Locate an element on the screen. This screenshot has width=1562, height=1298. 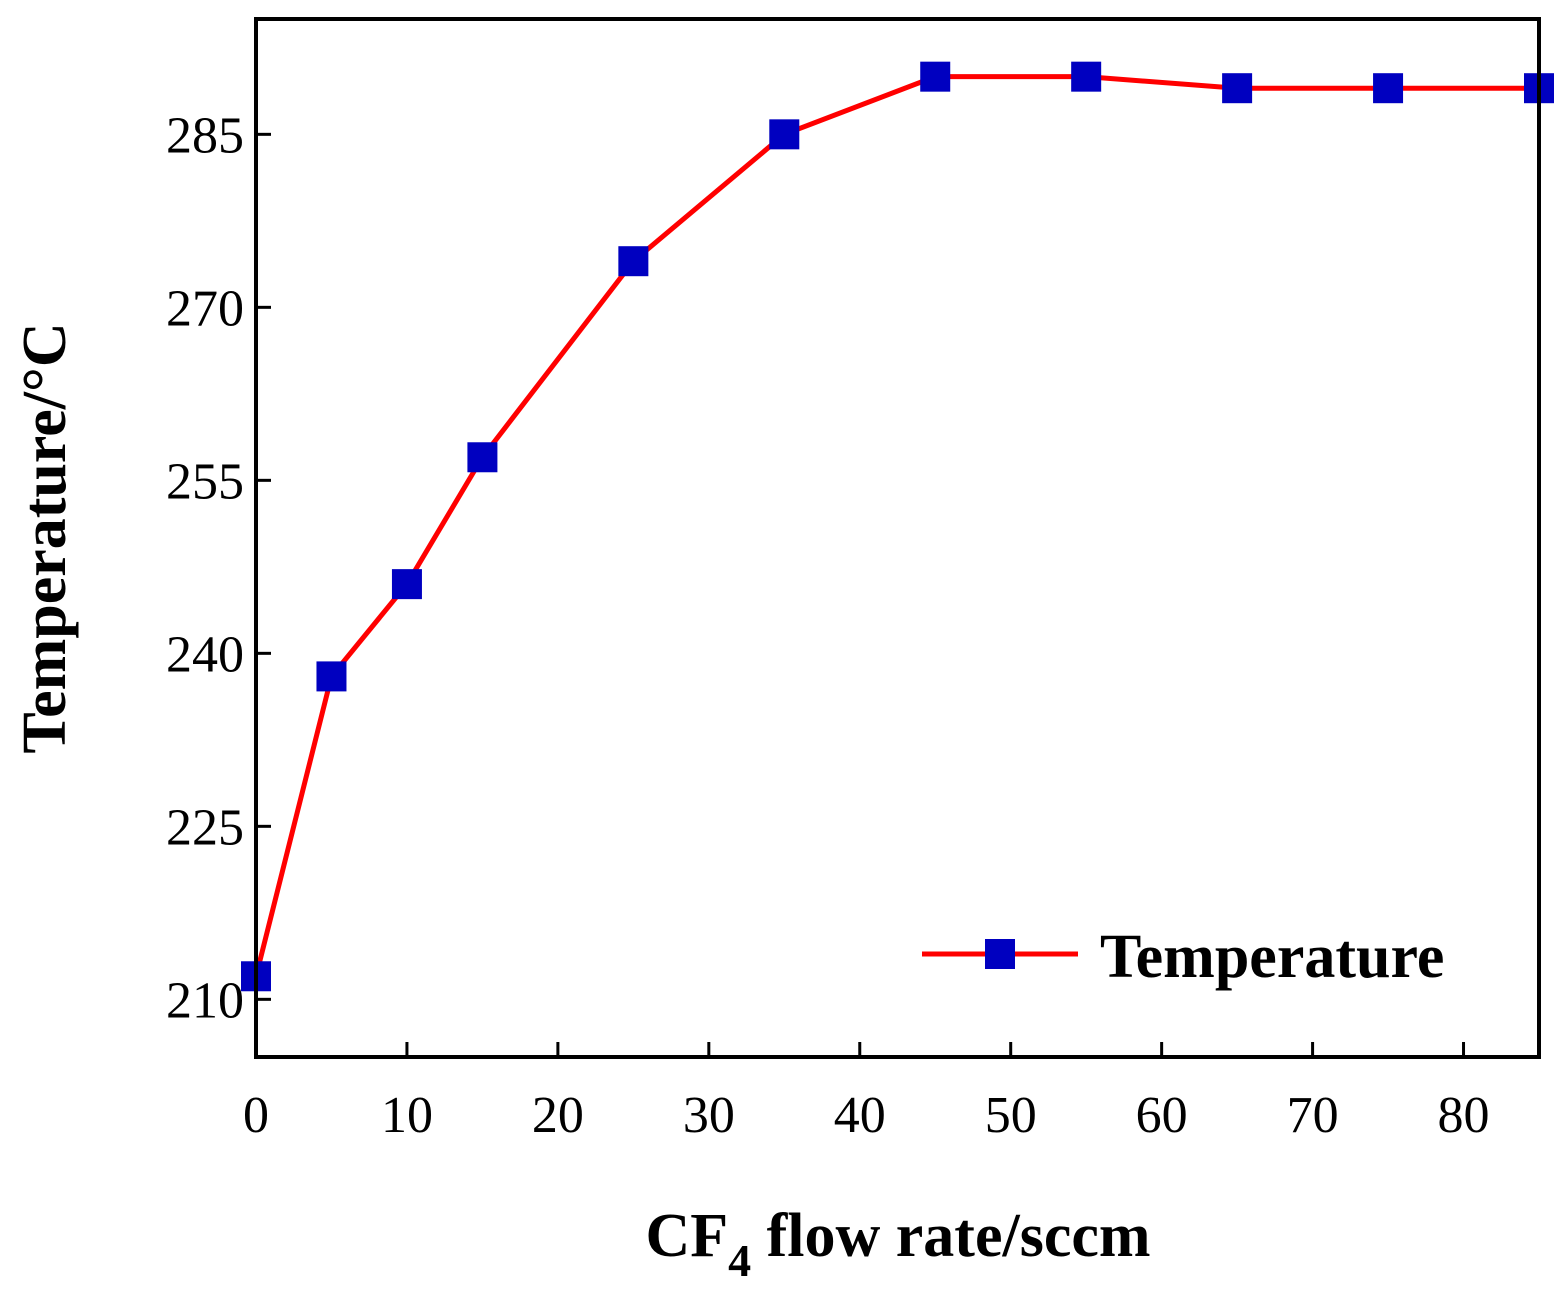
x-axis-ticks: 0 10 20 30 40 50 60 70 80 is located at coordinates (866, 1093).